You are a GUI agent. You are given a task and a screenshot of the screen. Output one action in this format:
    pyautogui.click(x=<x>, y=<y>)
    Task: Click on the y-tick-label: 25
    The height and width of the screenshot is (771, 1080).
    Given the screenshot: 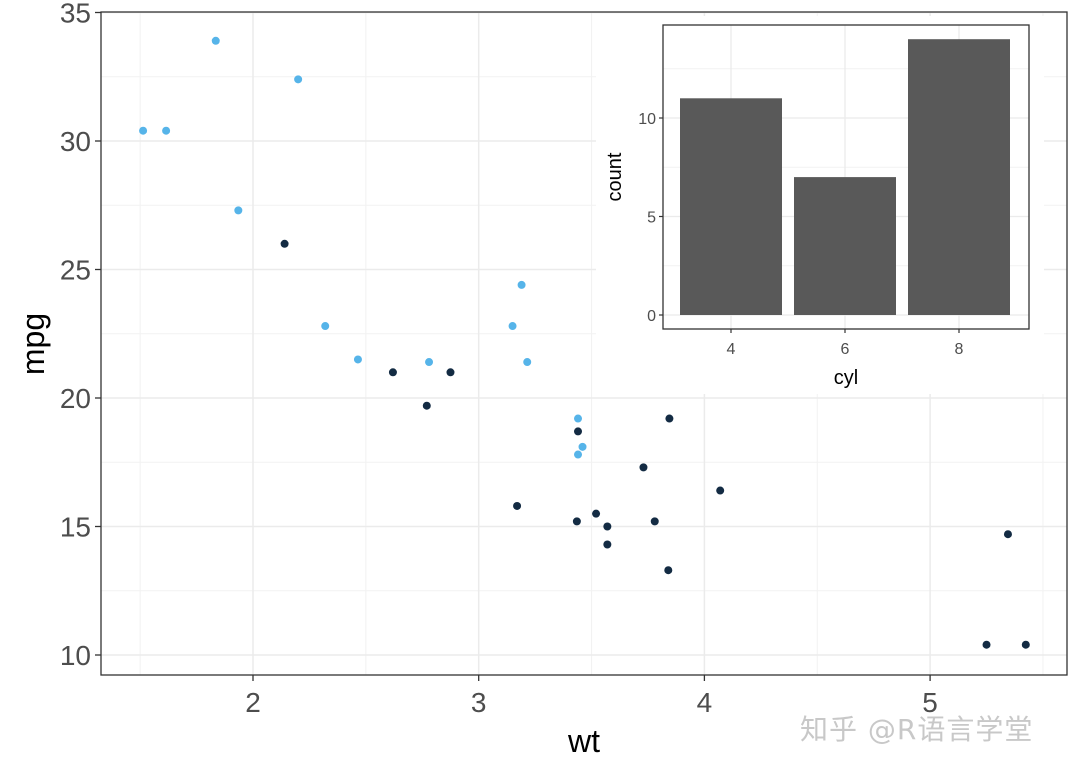 What is the action you would take?
    pyautogui.click(x=75, y=270)
    